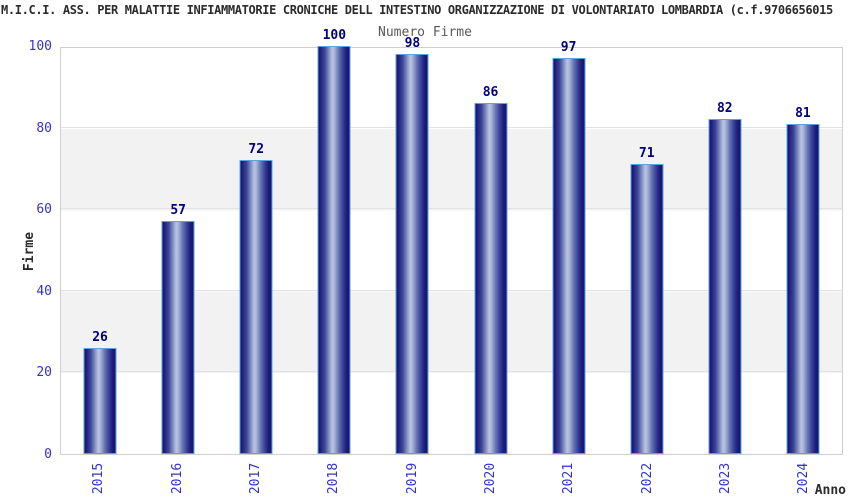 The height and width of the screenshot is (500, 850). I want to click on x-tick-column: 2021, so click(569, 478).